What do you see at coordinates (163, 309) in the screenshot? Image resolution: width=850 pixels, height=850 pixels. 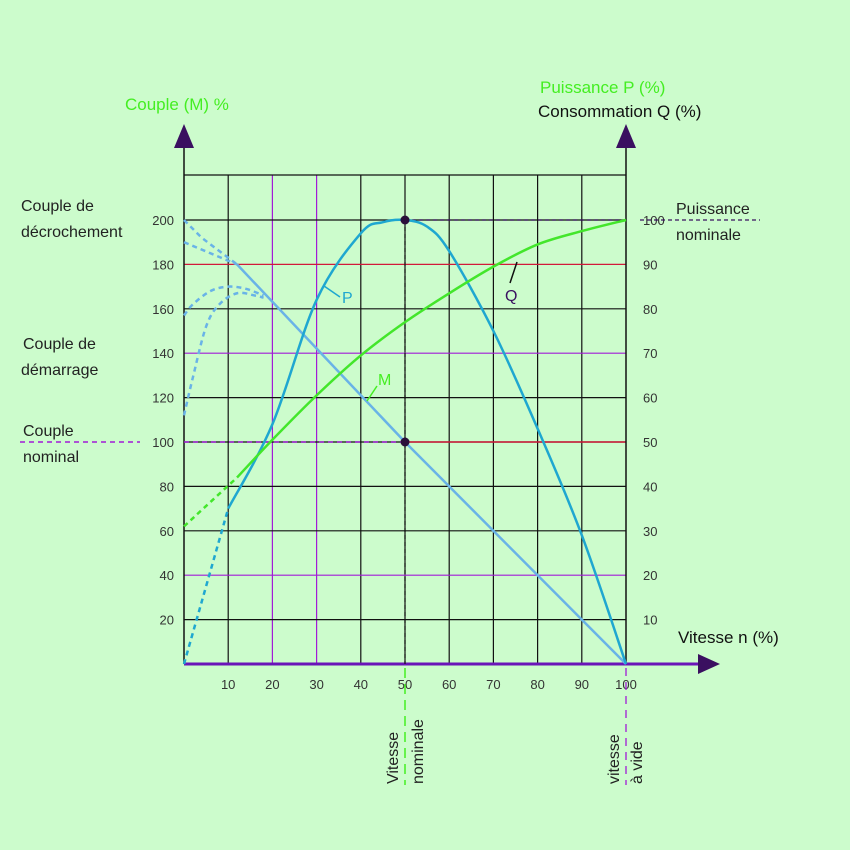 I see `y-left-tick-label: 160` at bounding box center [163, 309].